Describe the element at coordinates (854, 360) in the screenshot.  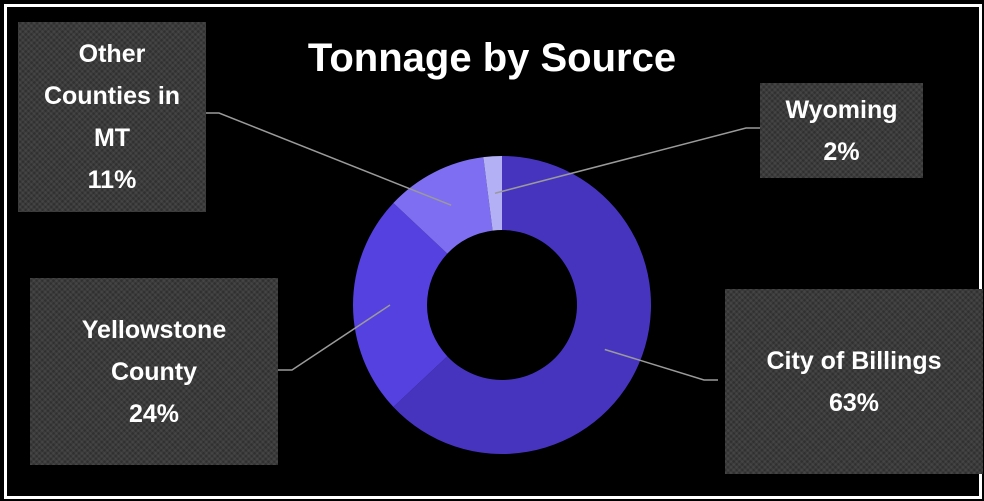
I see `data-label-line: City of Billings` at that location.